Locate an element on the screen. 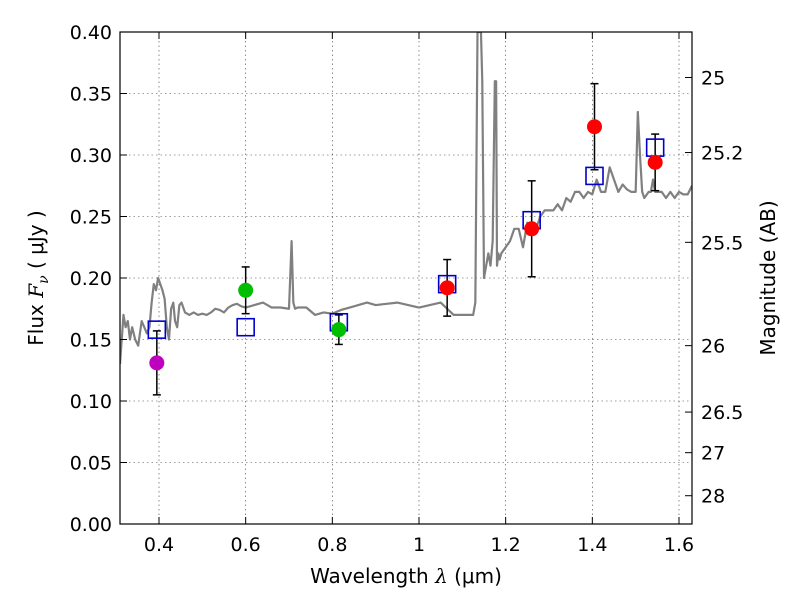  right-tick-label-4: 26.5 is located at coordinates (722, 413).